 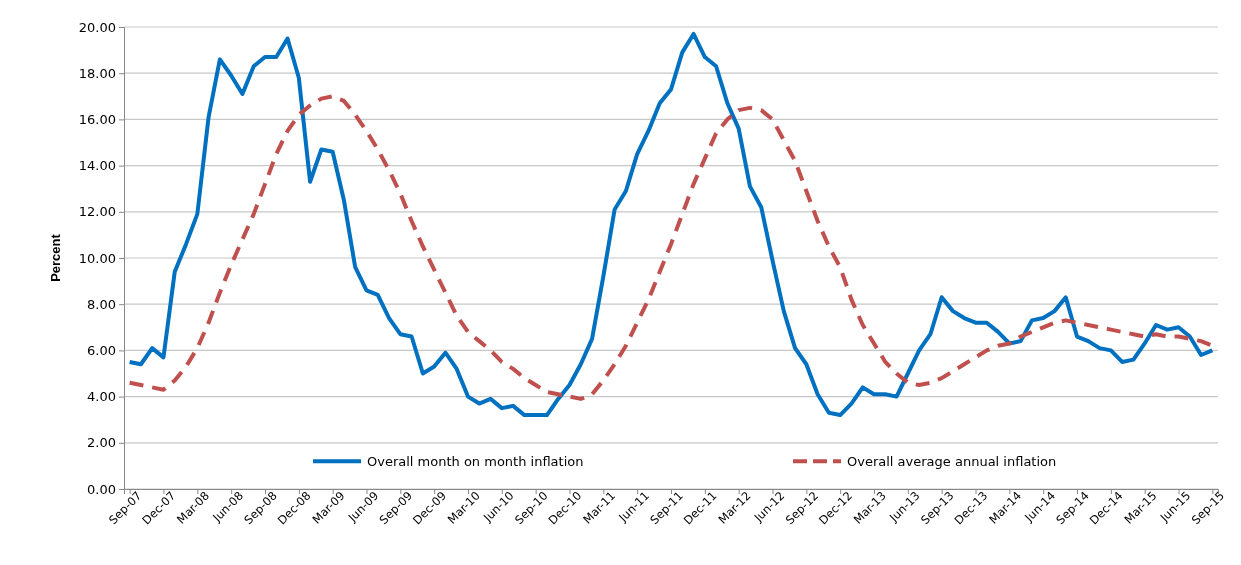 I want to click on y-tick-label: 18.00, so click(x=97, y=73).